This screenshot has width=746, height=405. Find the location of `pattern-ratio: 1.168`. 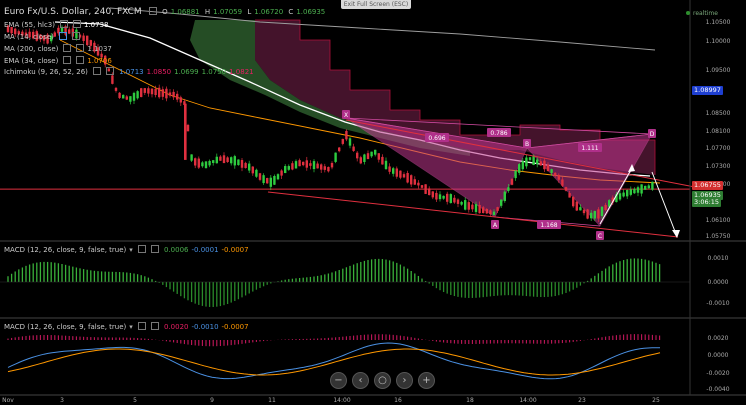

pattern-ratio: 1.168 is located at coordinates (549, 224).